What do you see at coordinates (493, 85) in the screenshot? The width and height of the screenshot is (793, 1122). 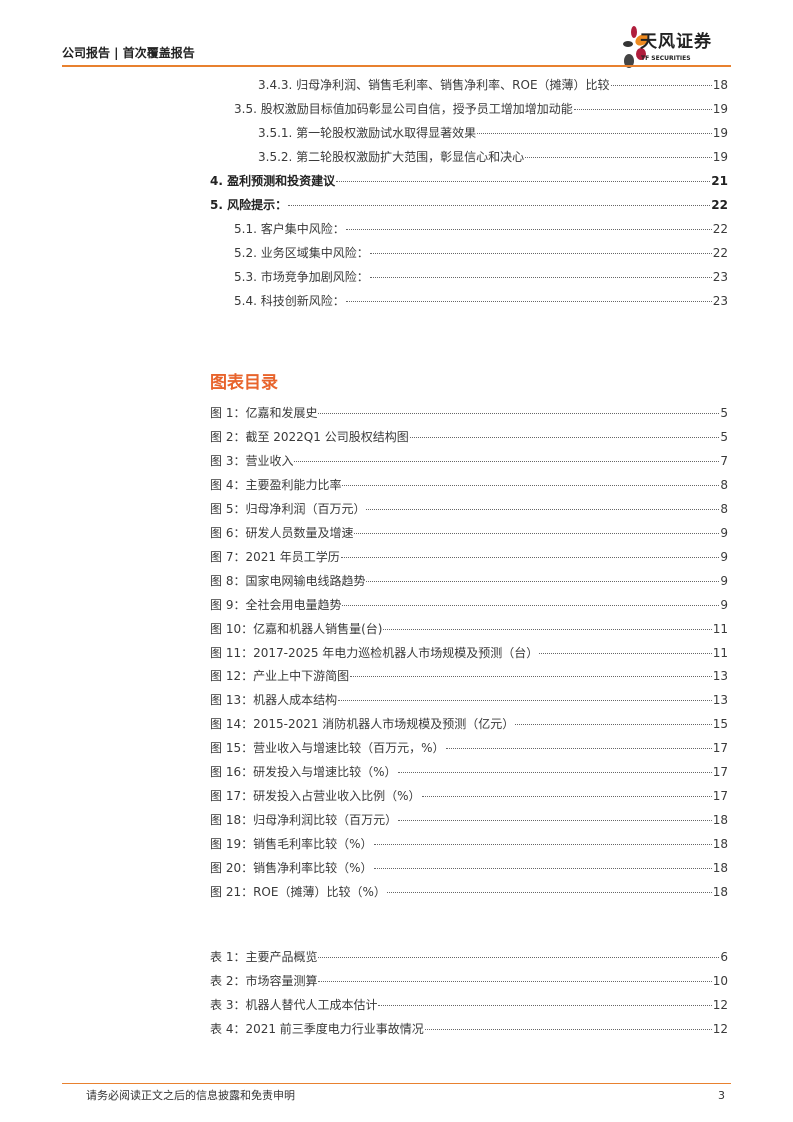 I see `toc-entry: 3.4.3. 归母净利润、销售毛利率、销售净利率、ROE（摊薄）比较 18` at bounding box center [493, 85].